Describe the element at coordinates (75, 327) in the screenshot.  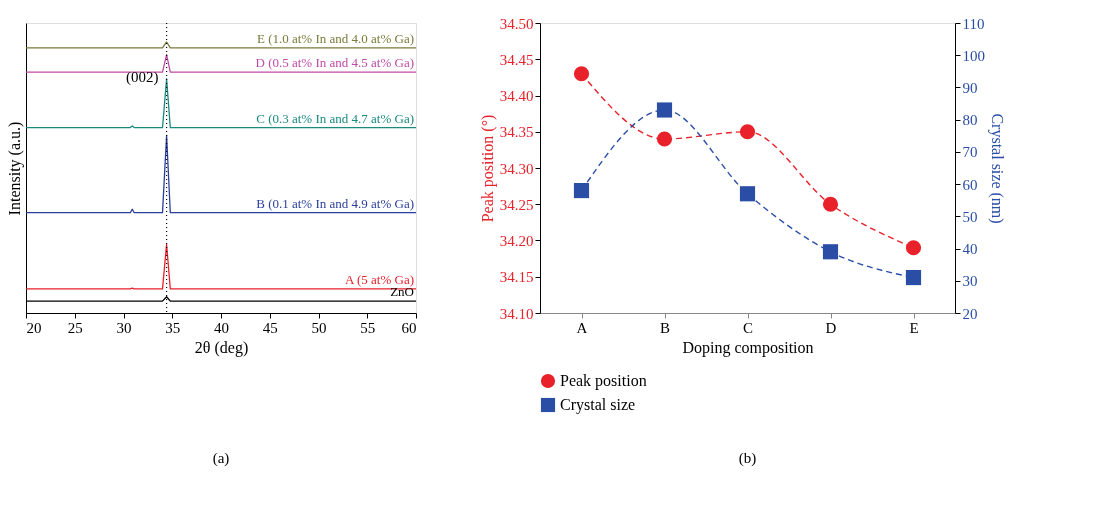
I see `x-tick-label: 25` at that location.